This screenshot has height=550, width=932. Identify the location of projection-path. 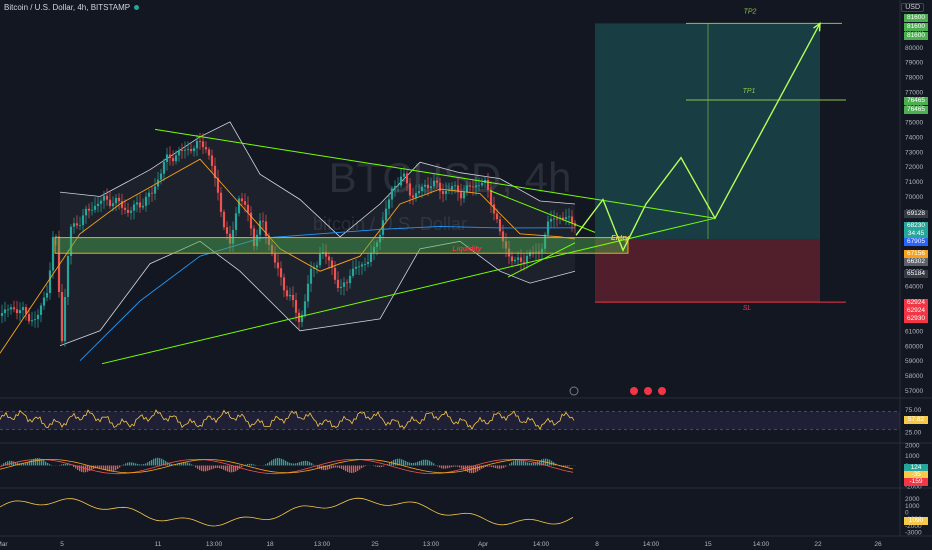
(698, 138).